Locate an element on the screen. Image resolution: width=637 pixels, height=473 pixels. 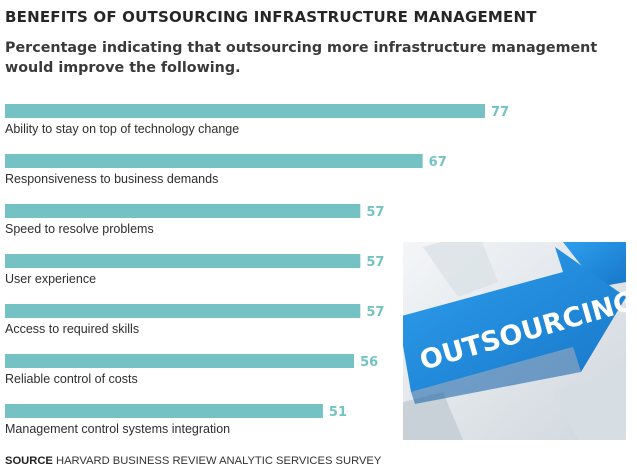
outsourcing-arrow-photo: OUTSOURCING is located at coordinates (514, 341).